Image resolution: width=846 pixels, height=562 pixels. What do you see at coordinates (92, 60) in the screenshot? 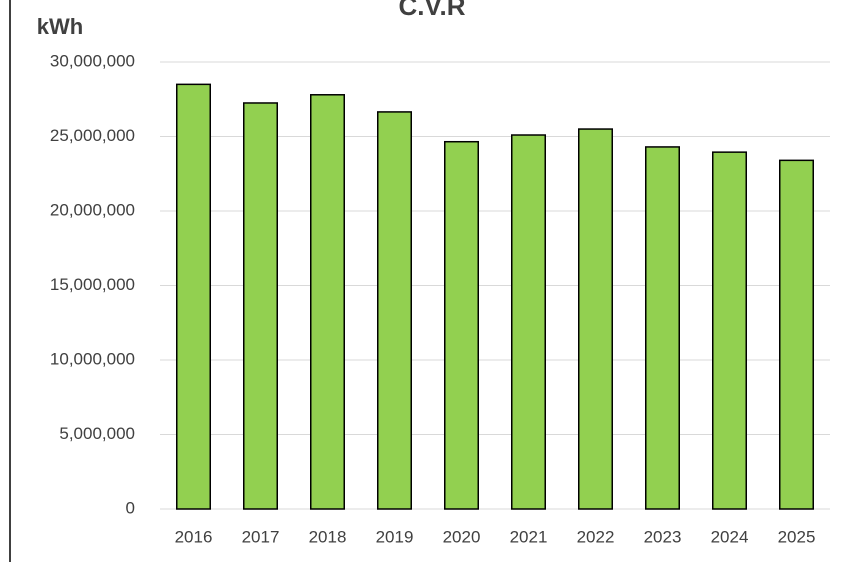
I see `y-tick-label: 30,000,000` at bounding box center [92, 60].